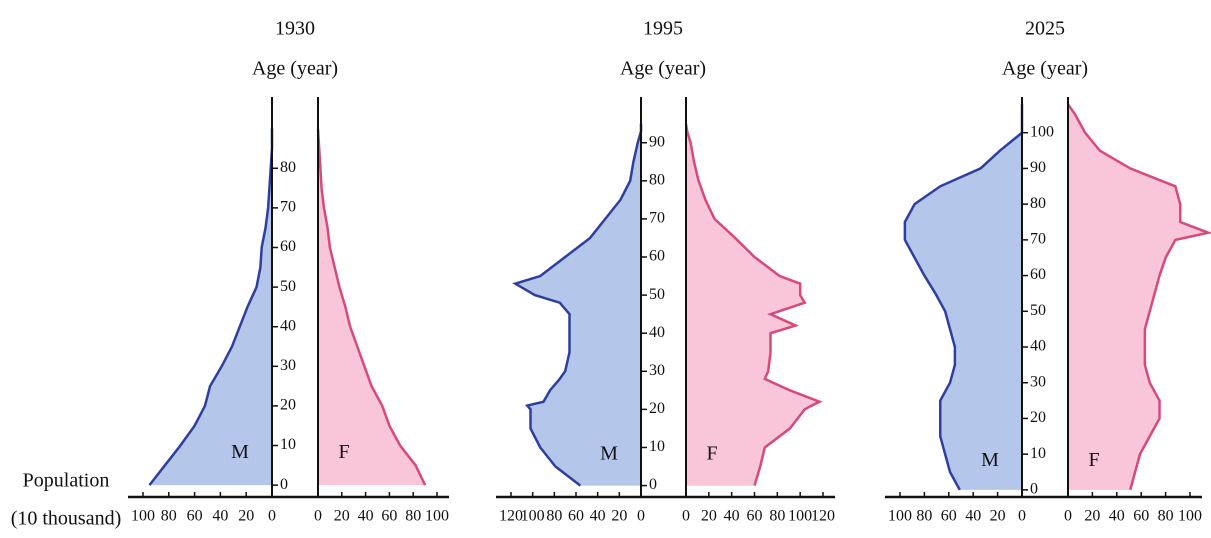  What do you see at coordinates (66, 481) in the screenshot?
I see `x-axis-label: Population` at bounding box center [66, 481].